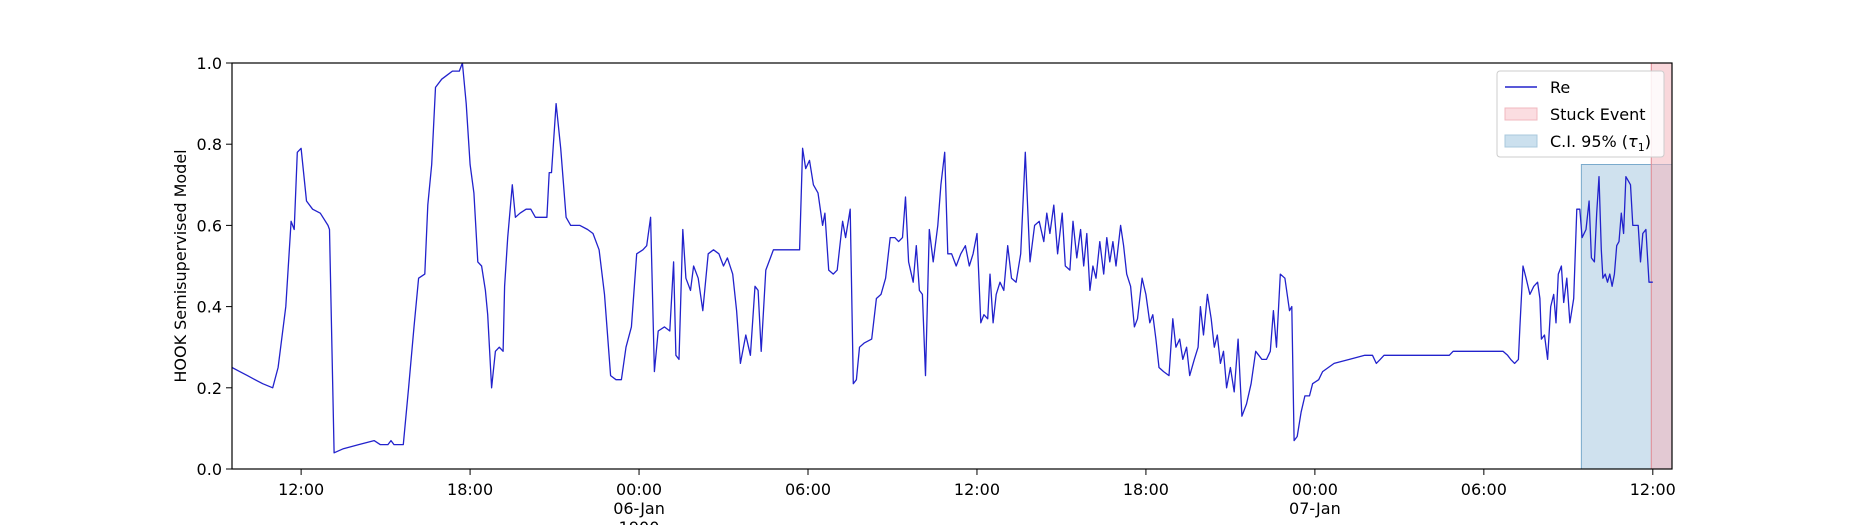 The width and height of the screenshot is (1850, 525). Describe the element at coordinates (1521, 114) in the screenshot. I see `legend-swatch-stuck-event` at that location.